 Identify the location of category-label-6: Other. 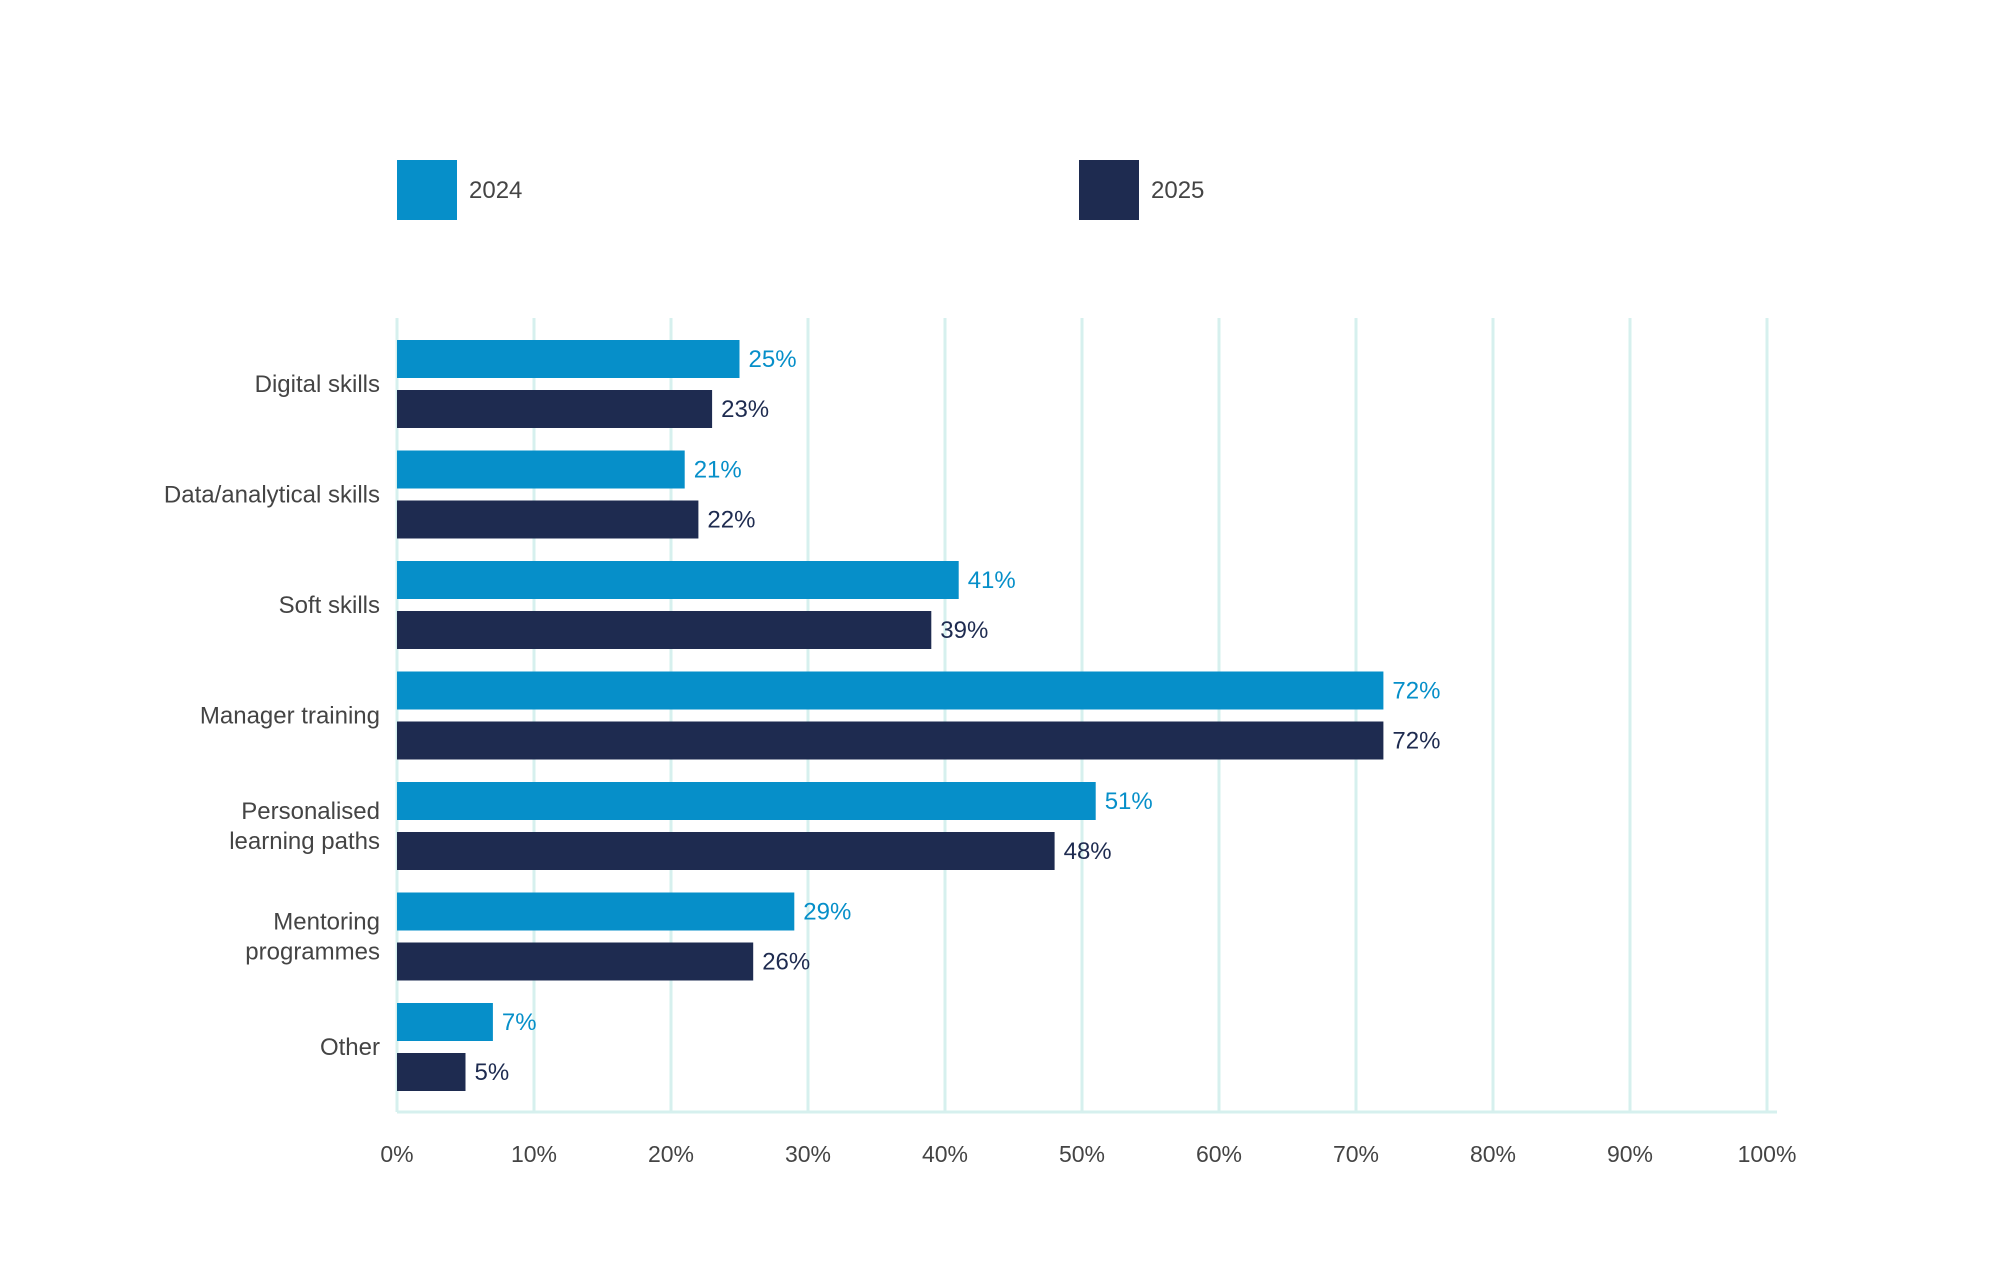
(350, 1047).